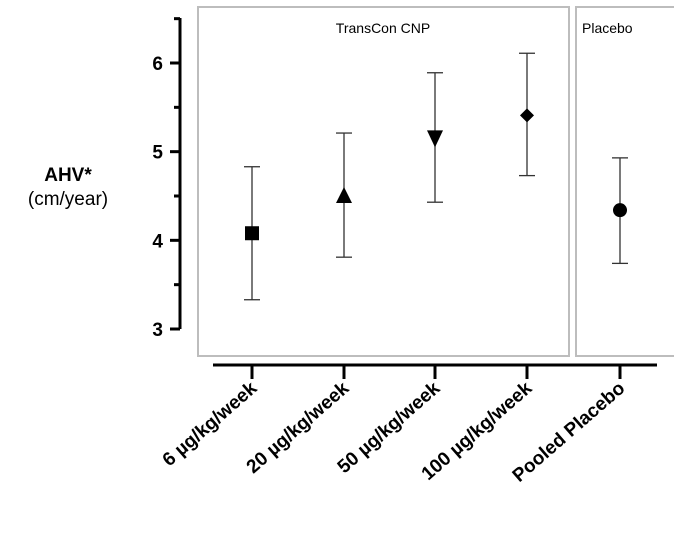 The width and height of the screenshot is (674, 539). What do you see at coordinates (252, 233) in the screenshot?
I see `data-point-square` at bounding box center [252, 233].